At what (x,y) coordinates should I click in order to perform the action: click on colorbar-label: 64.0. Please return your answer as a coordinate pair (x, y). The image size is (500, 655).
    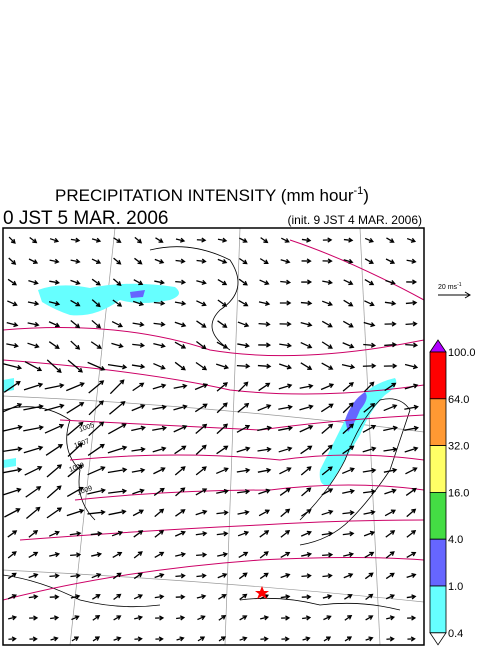
    Looking at the image, I should click on (458, 400).